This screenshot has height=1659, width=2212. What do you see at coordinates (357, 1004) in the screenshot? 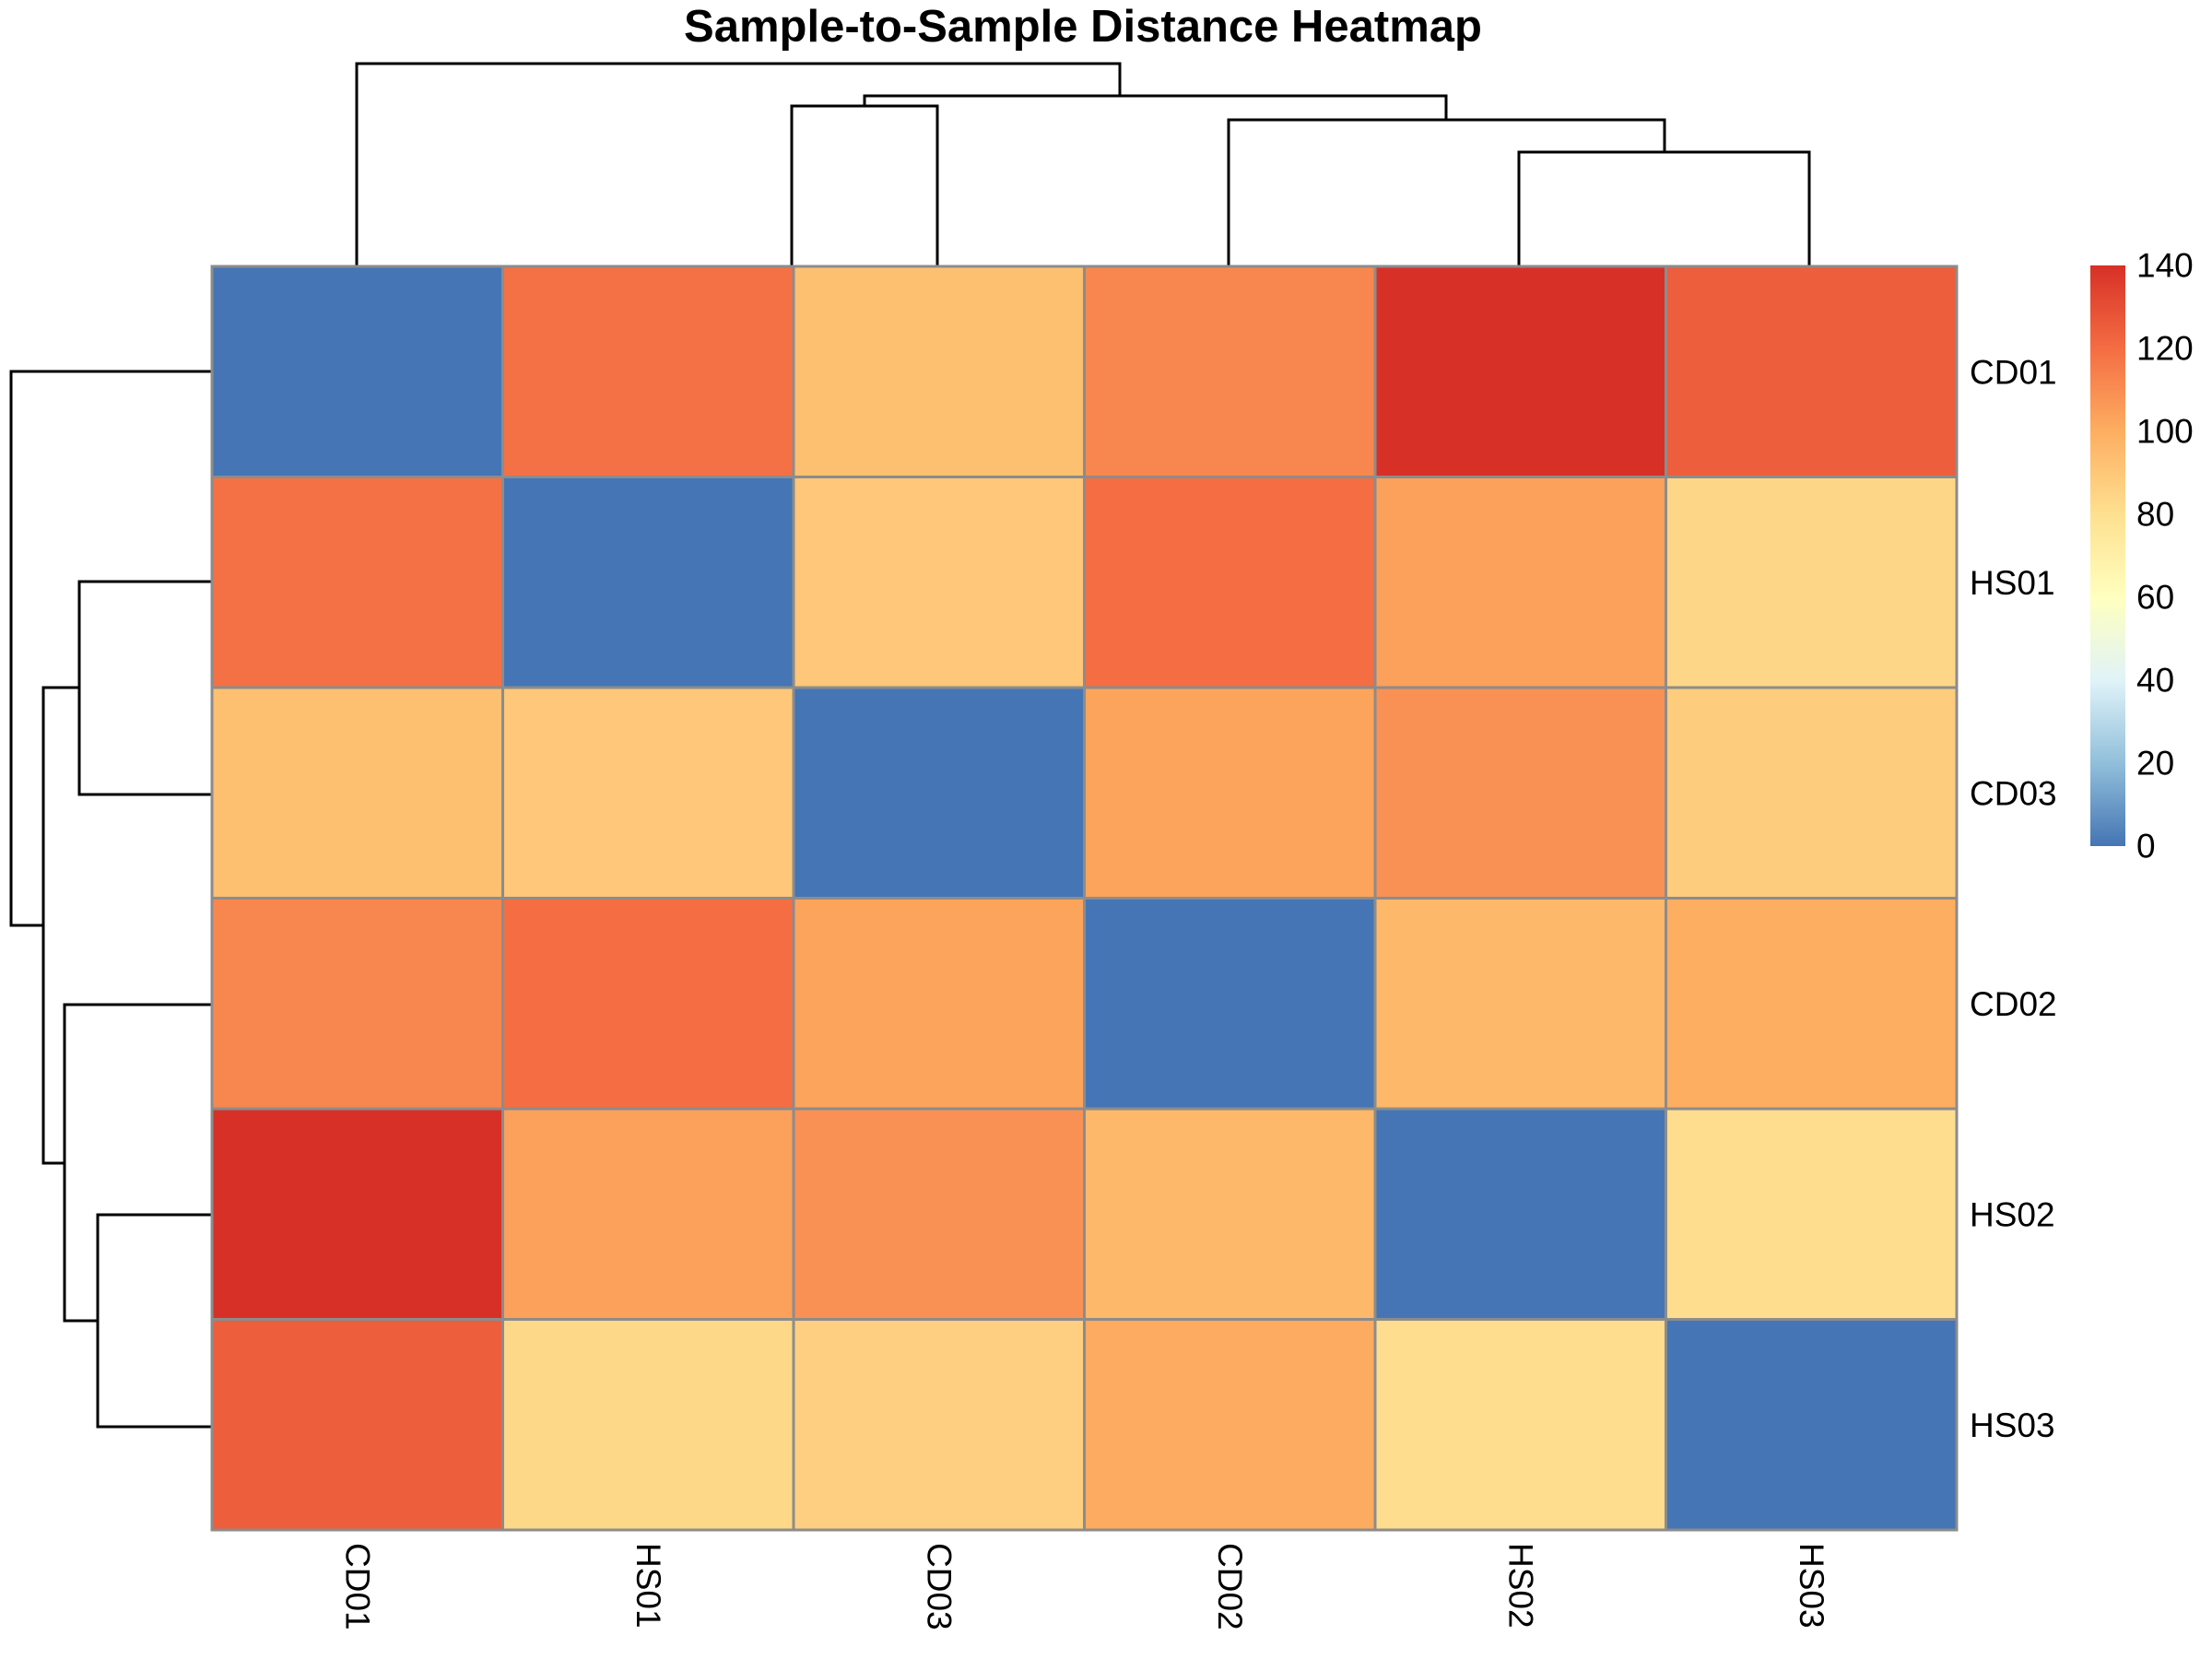
I see `heatmap-cell-cd02-cd01` at bounding box center [357, 1004].